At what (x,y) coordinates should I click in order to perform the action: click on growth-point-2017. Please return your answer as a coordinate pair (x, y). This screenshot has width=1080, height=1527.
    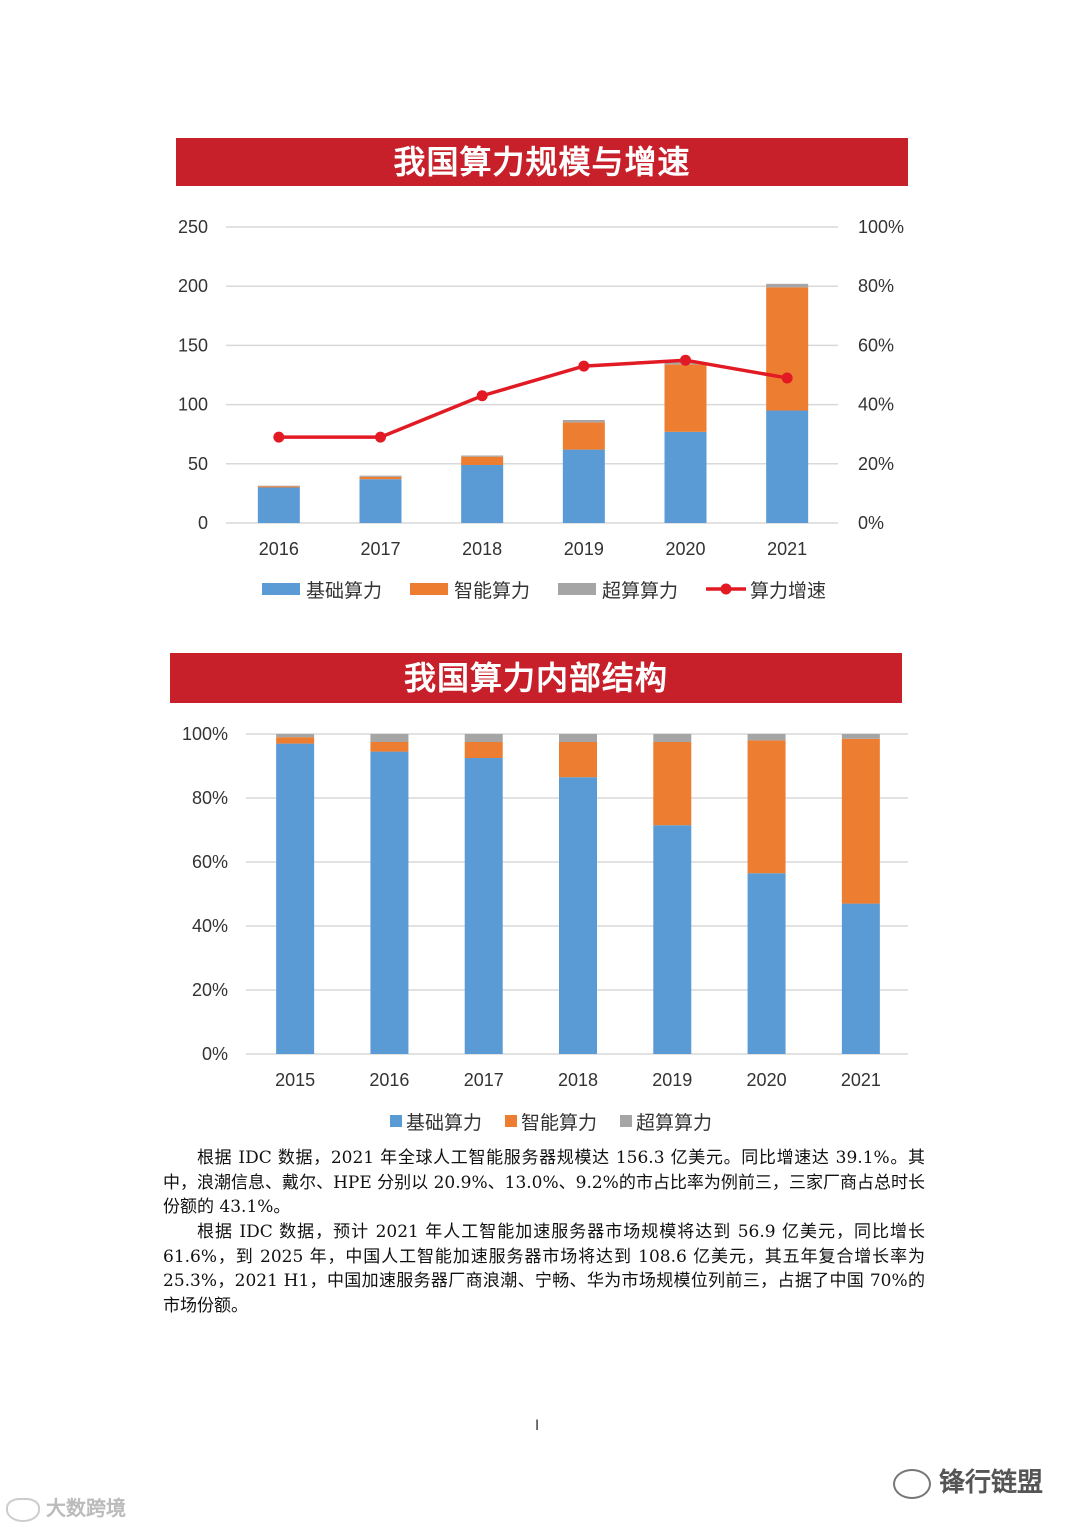
    Looking at the image, I should click on (380, 437).